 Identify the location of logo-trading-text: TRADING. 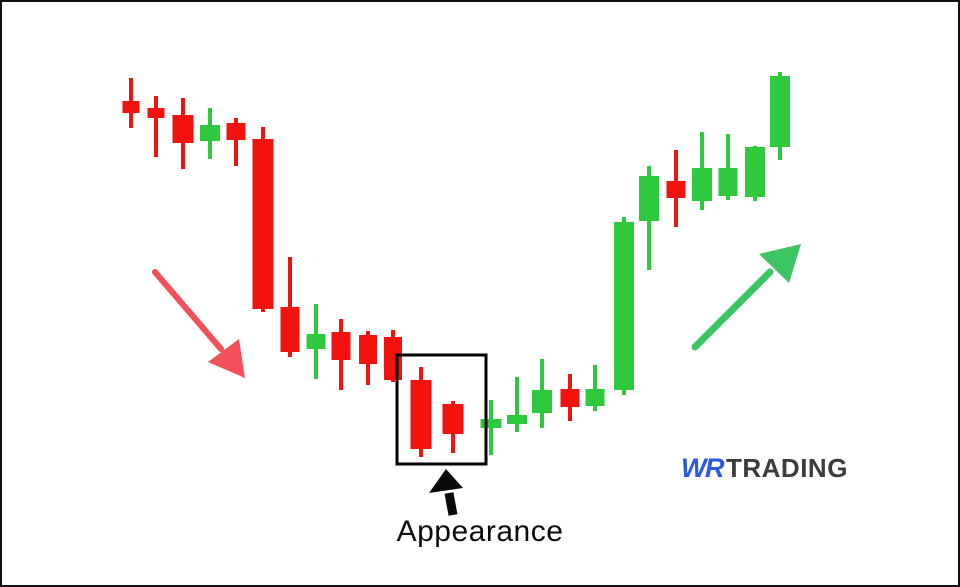
(786, 468).